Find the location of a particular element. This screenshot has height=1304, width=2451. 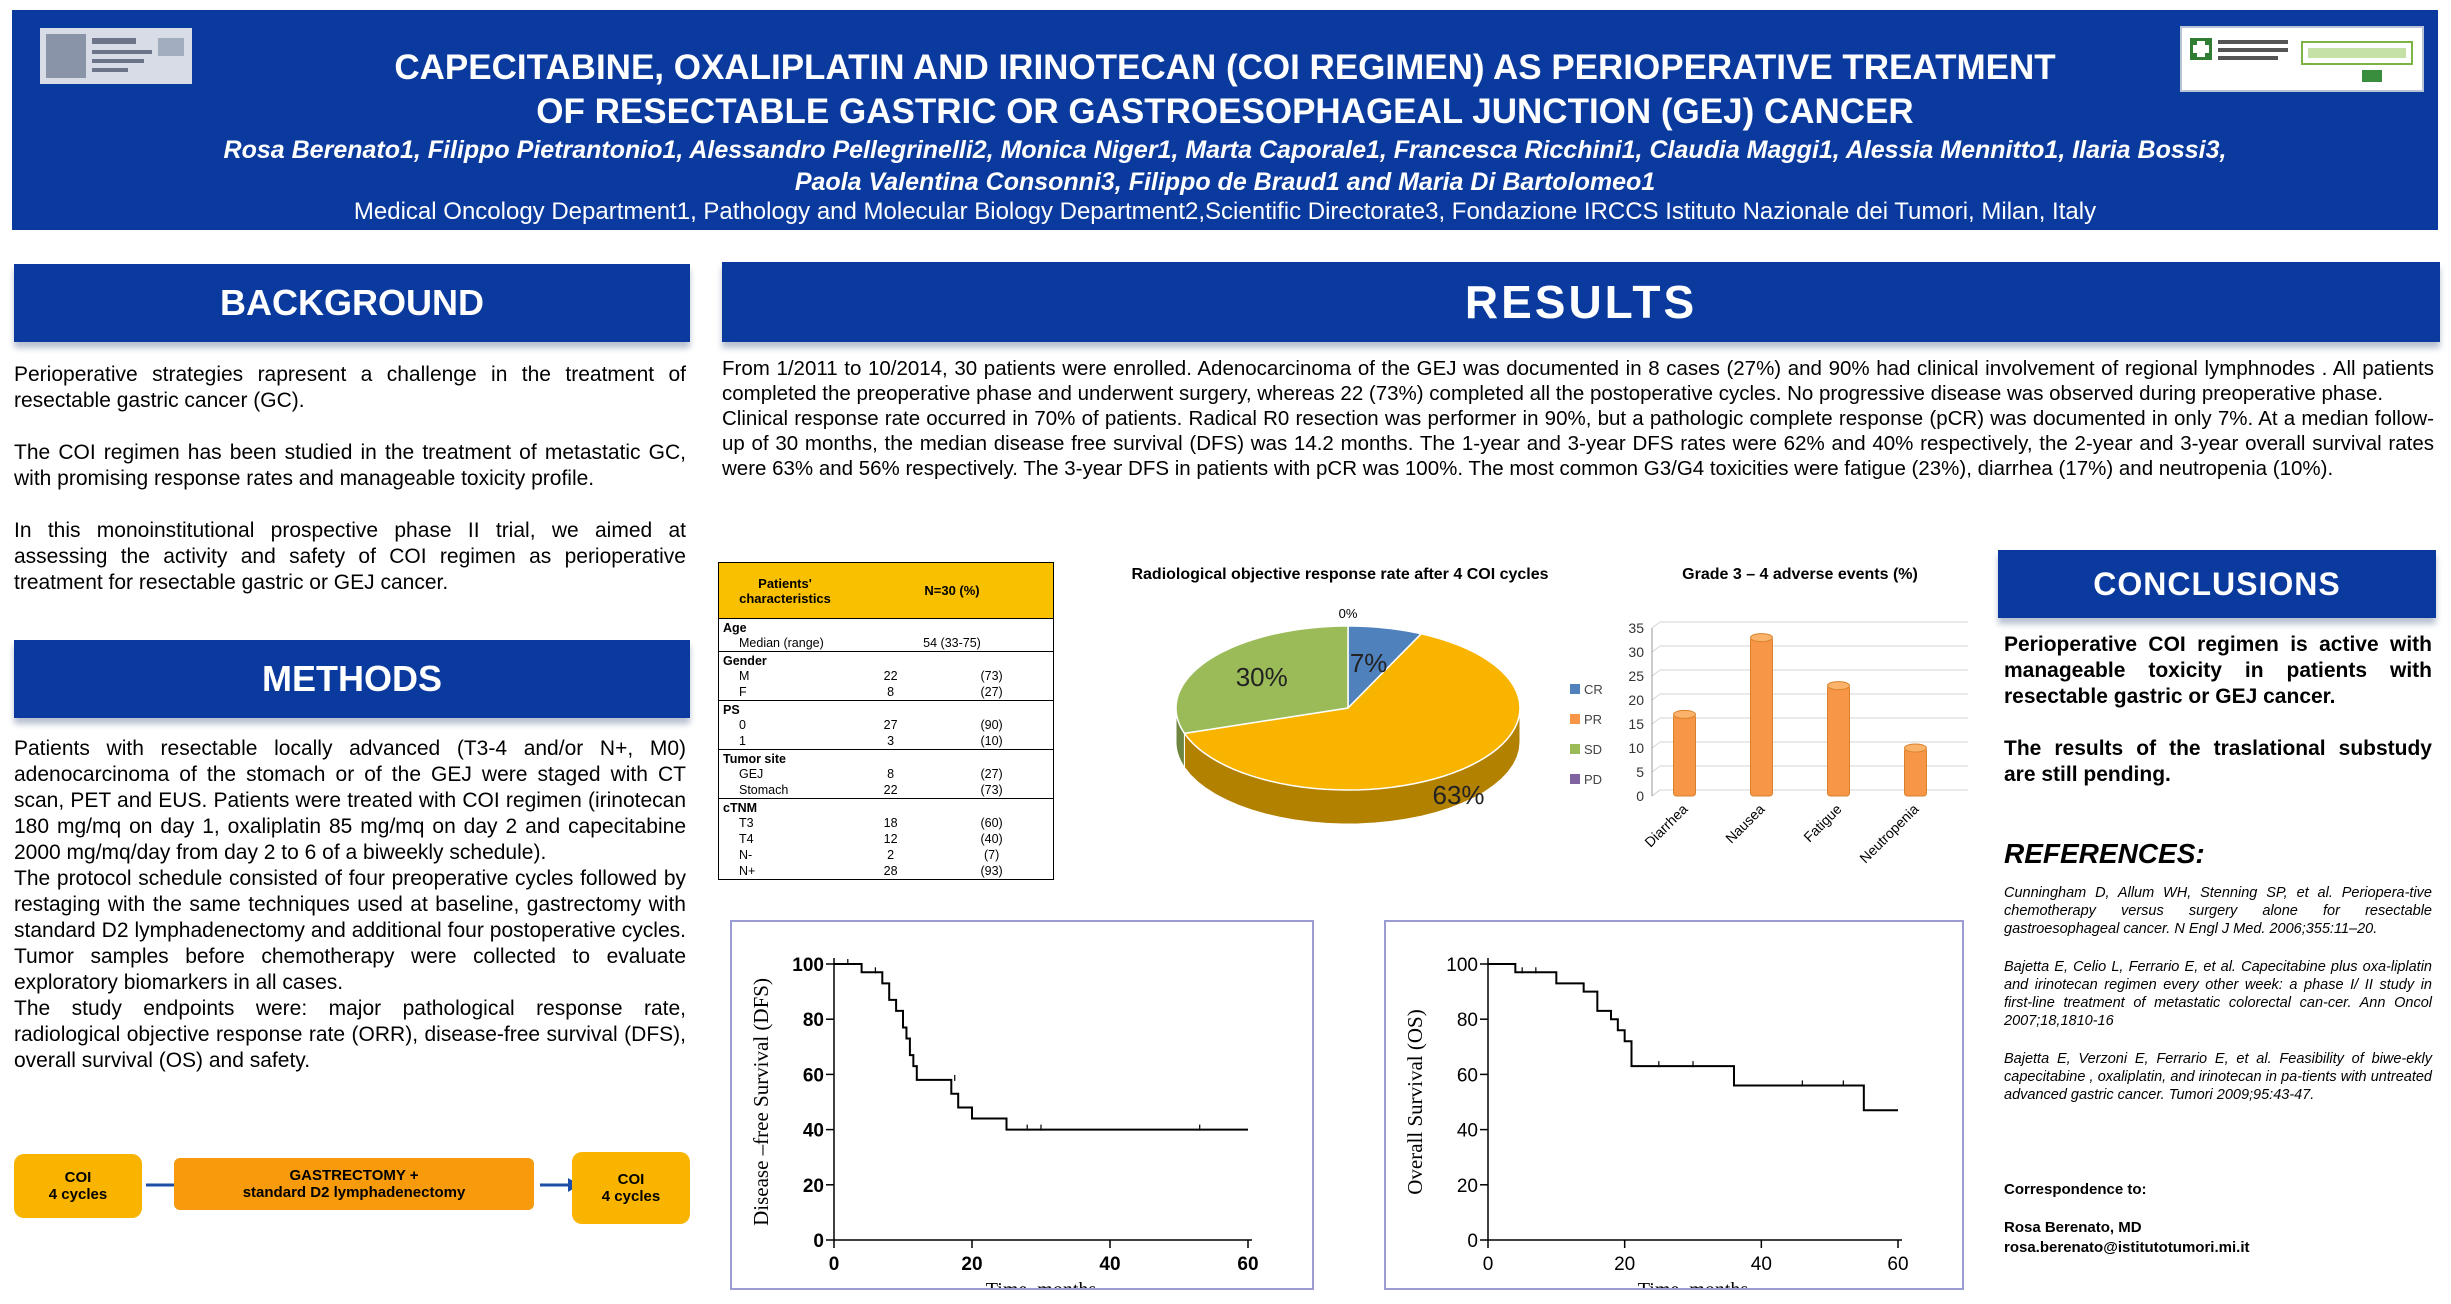

table-cell: (60) is located at coordinates (991, 823).